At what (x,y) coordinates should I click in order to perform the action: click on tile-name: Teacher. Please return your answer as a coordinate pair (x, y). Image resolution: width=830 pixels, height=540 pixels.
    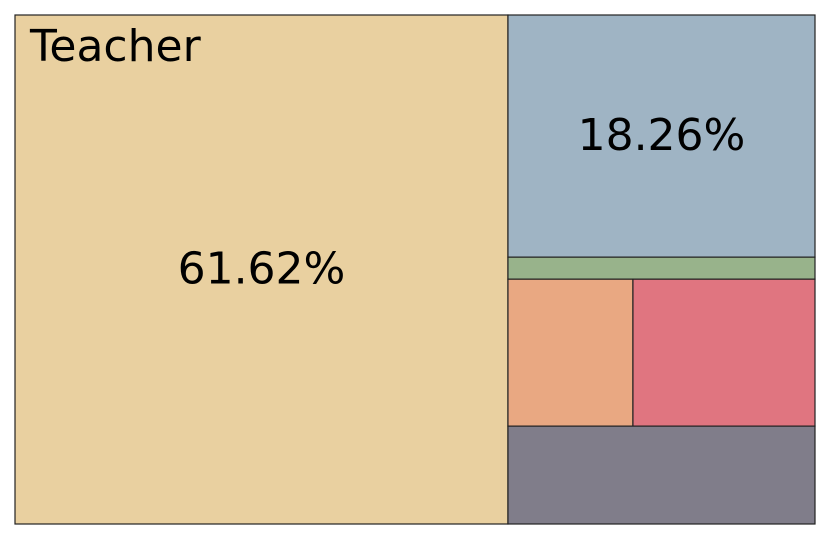
    Looking at the image, I should click on (115, 46).